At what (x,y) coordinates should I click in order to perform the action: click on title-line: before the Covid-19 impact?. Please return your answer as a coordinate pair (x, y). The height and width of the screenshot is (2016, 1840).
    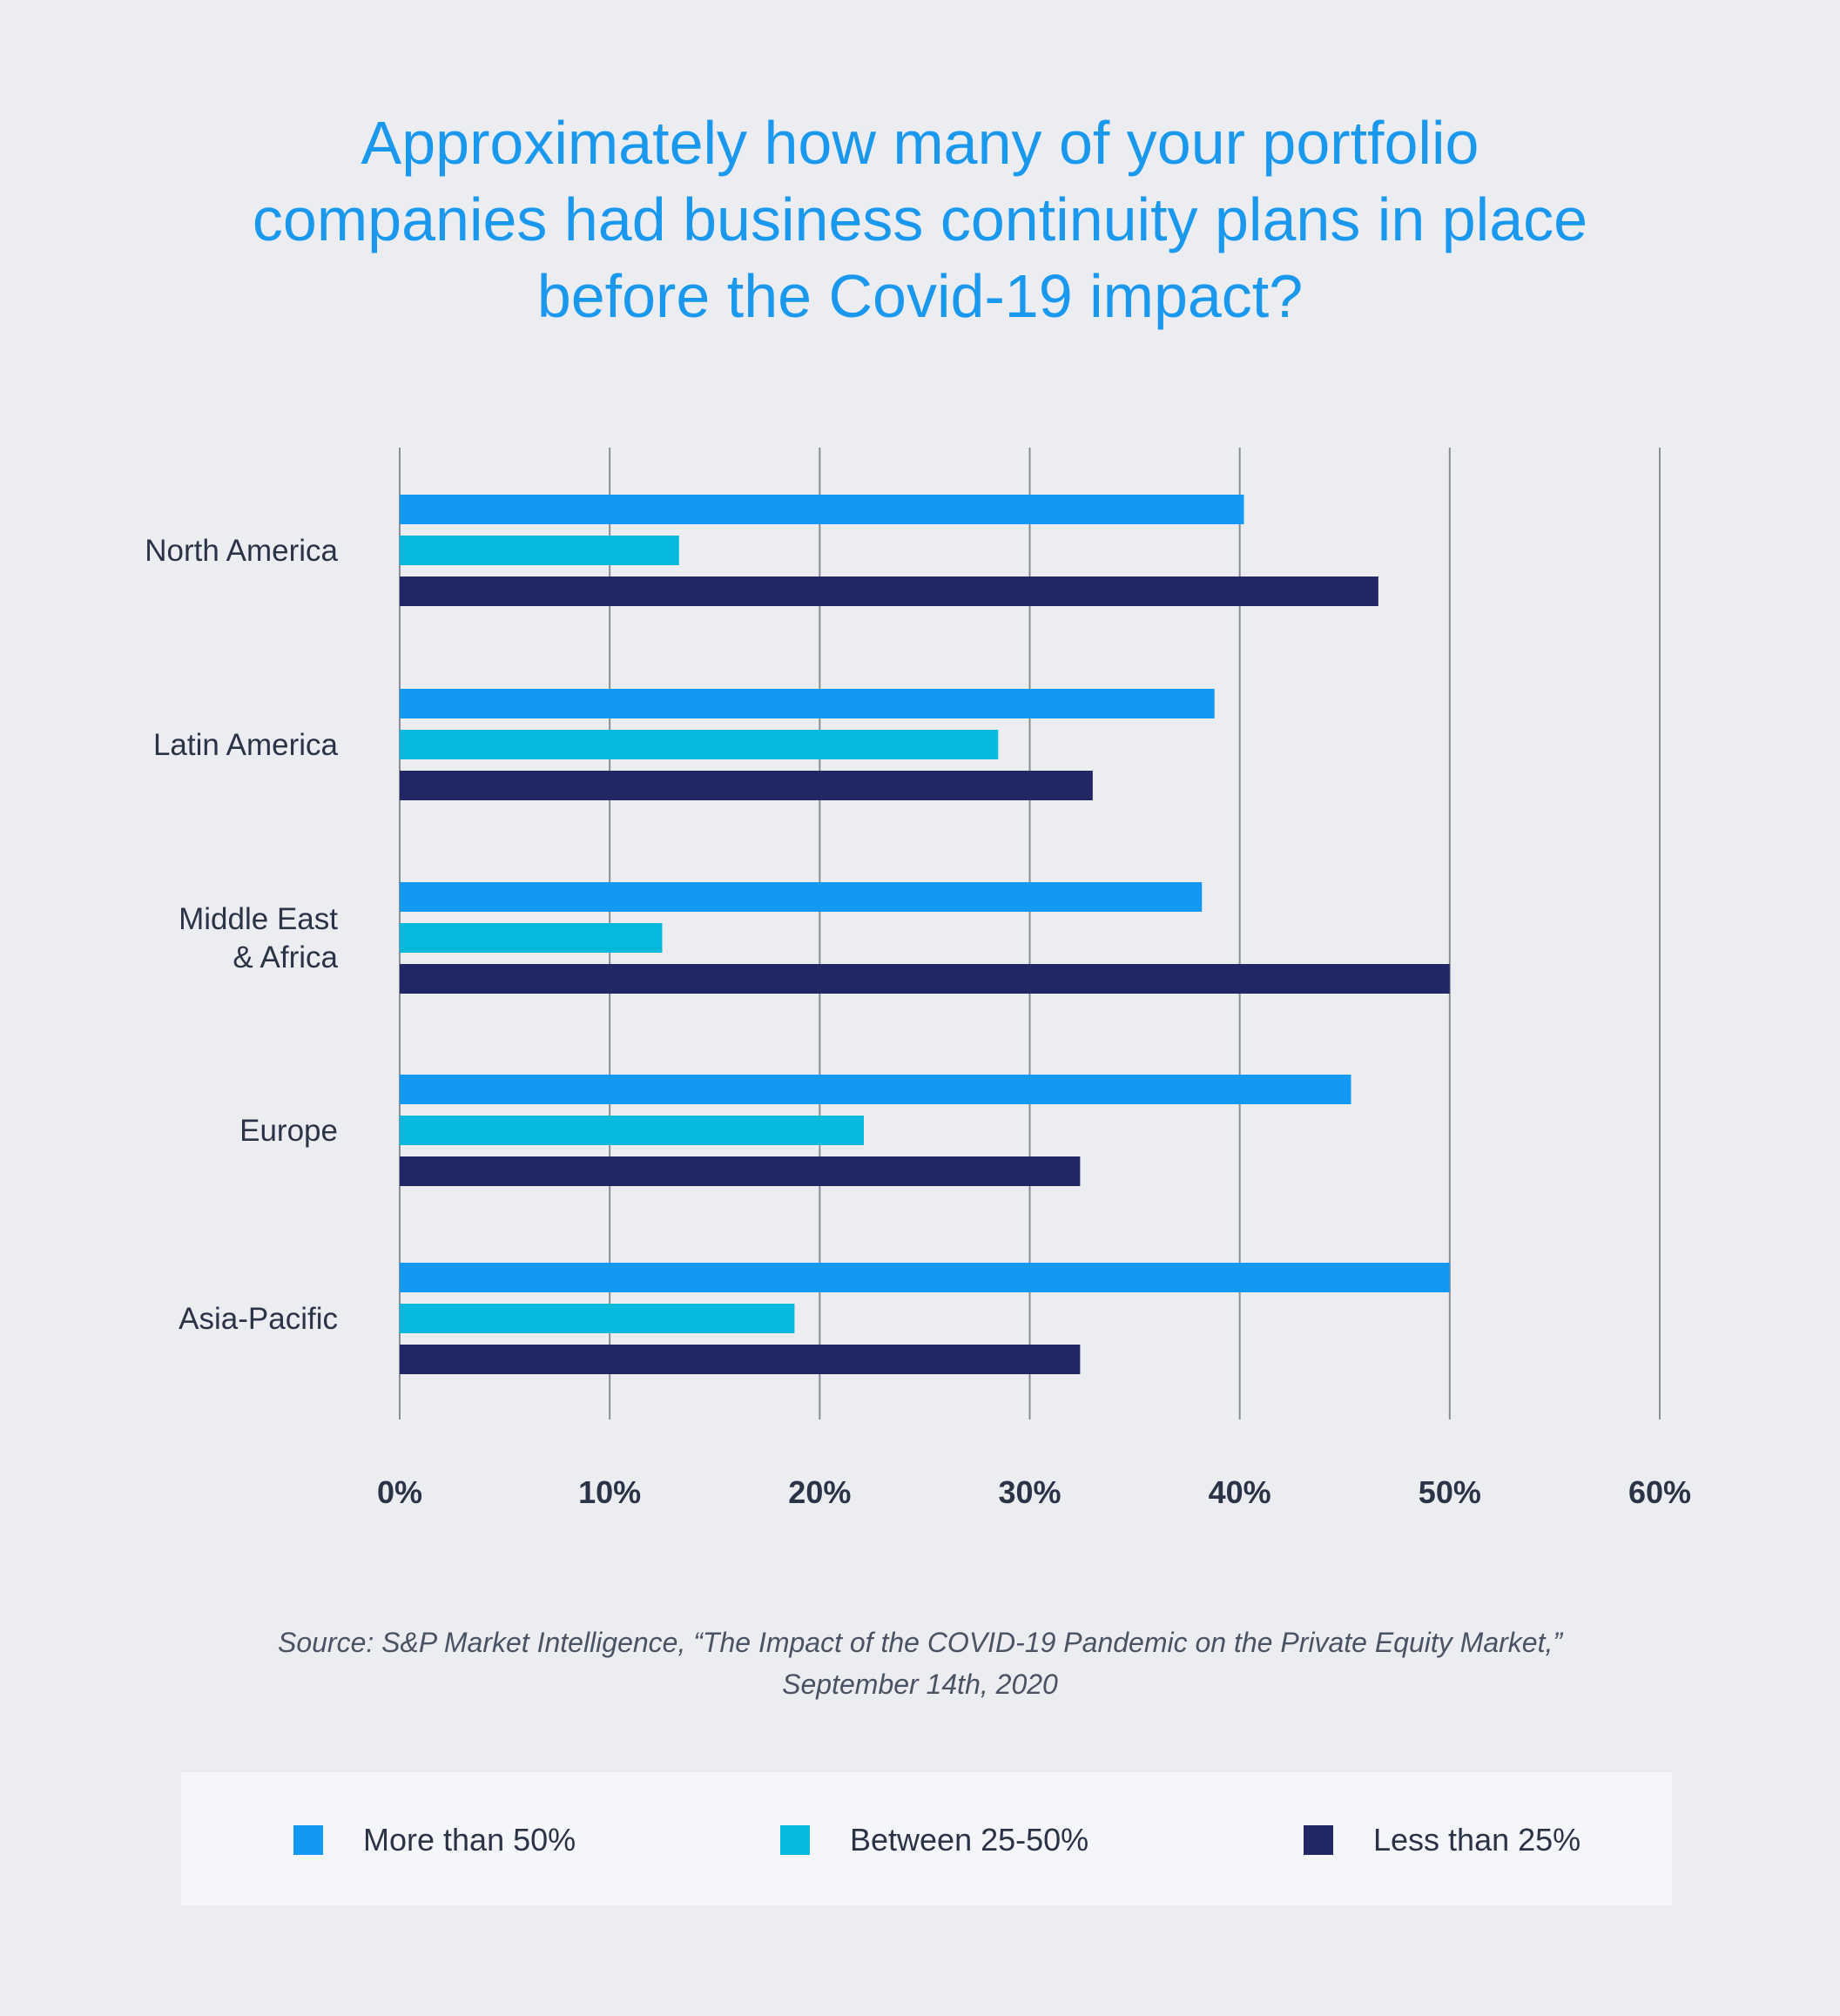
    Looking at the image, I should click on (920, 296).